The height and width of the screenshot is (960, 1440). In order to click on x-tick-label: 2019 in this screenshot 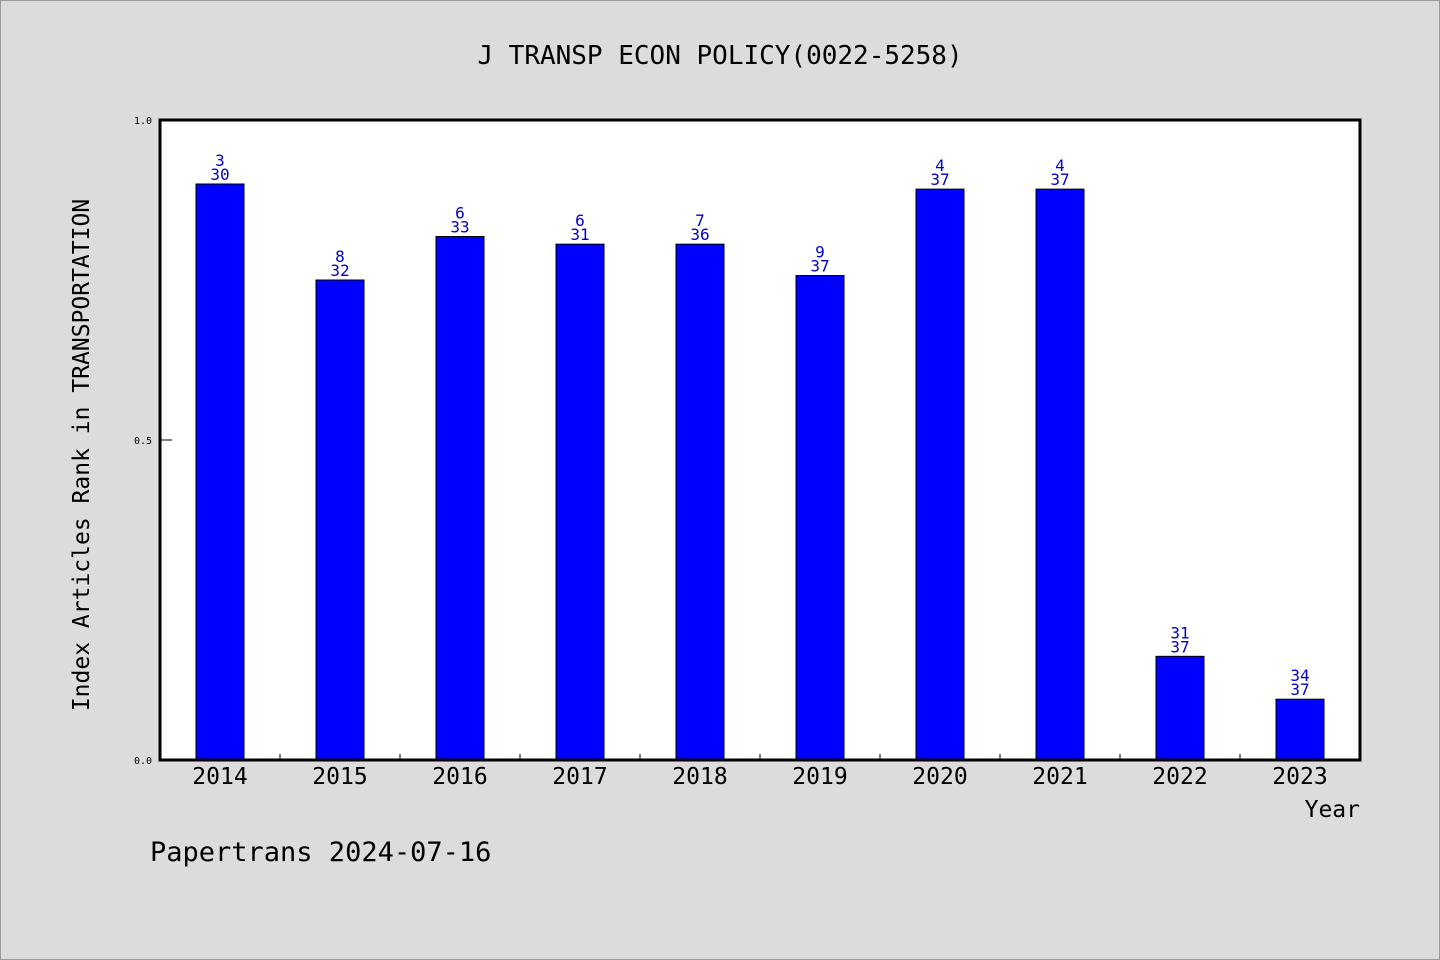, I will do `click(819, 777)`.